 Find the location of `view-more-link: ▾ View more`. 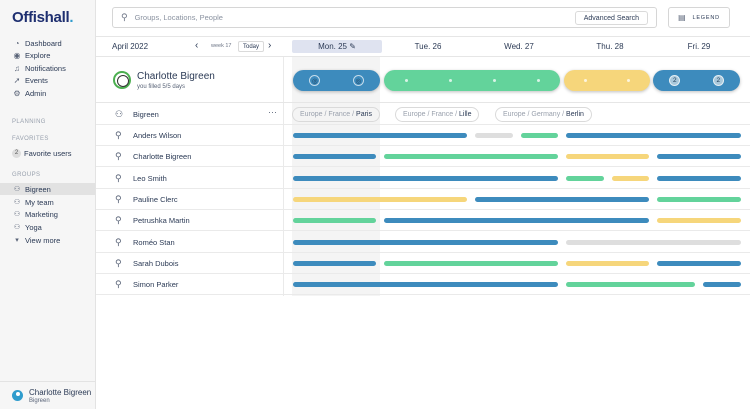

view-more-link: ▾ View more is located at coordinates (47, 240).